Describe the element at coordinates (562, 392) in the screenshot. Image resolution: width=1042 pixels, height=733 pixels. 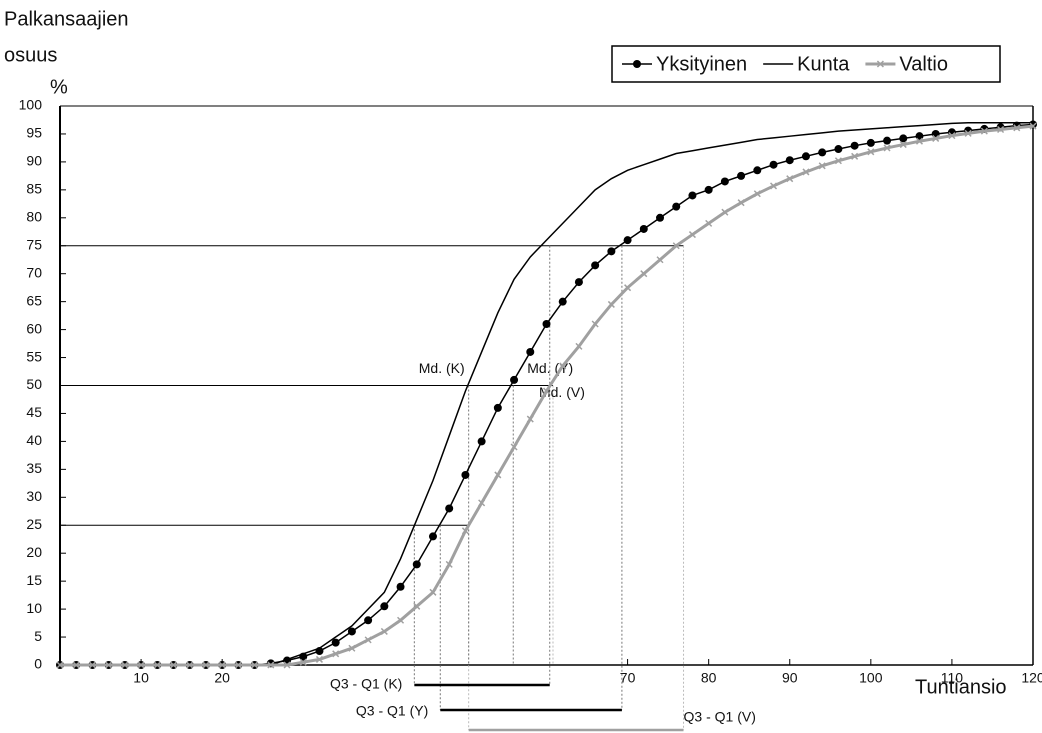
I see `median-label: Md. (V)` at that location.